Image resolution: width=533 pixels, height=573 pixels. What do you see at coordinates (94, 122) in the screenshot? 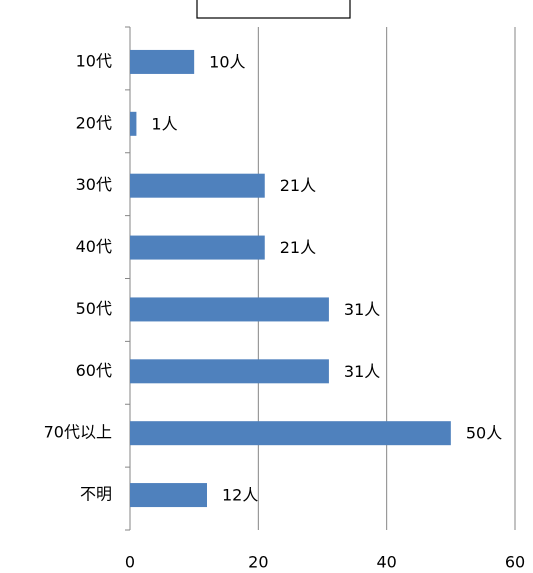
I see `y-tick-label: 20代` at bounding box center [94, 122].